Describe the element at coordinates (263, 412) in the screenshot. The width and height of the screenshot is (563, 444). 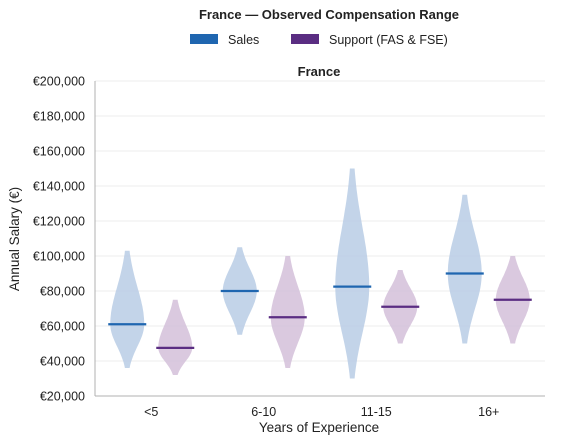
I see `x-tick-label: 6-10` at that location.